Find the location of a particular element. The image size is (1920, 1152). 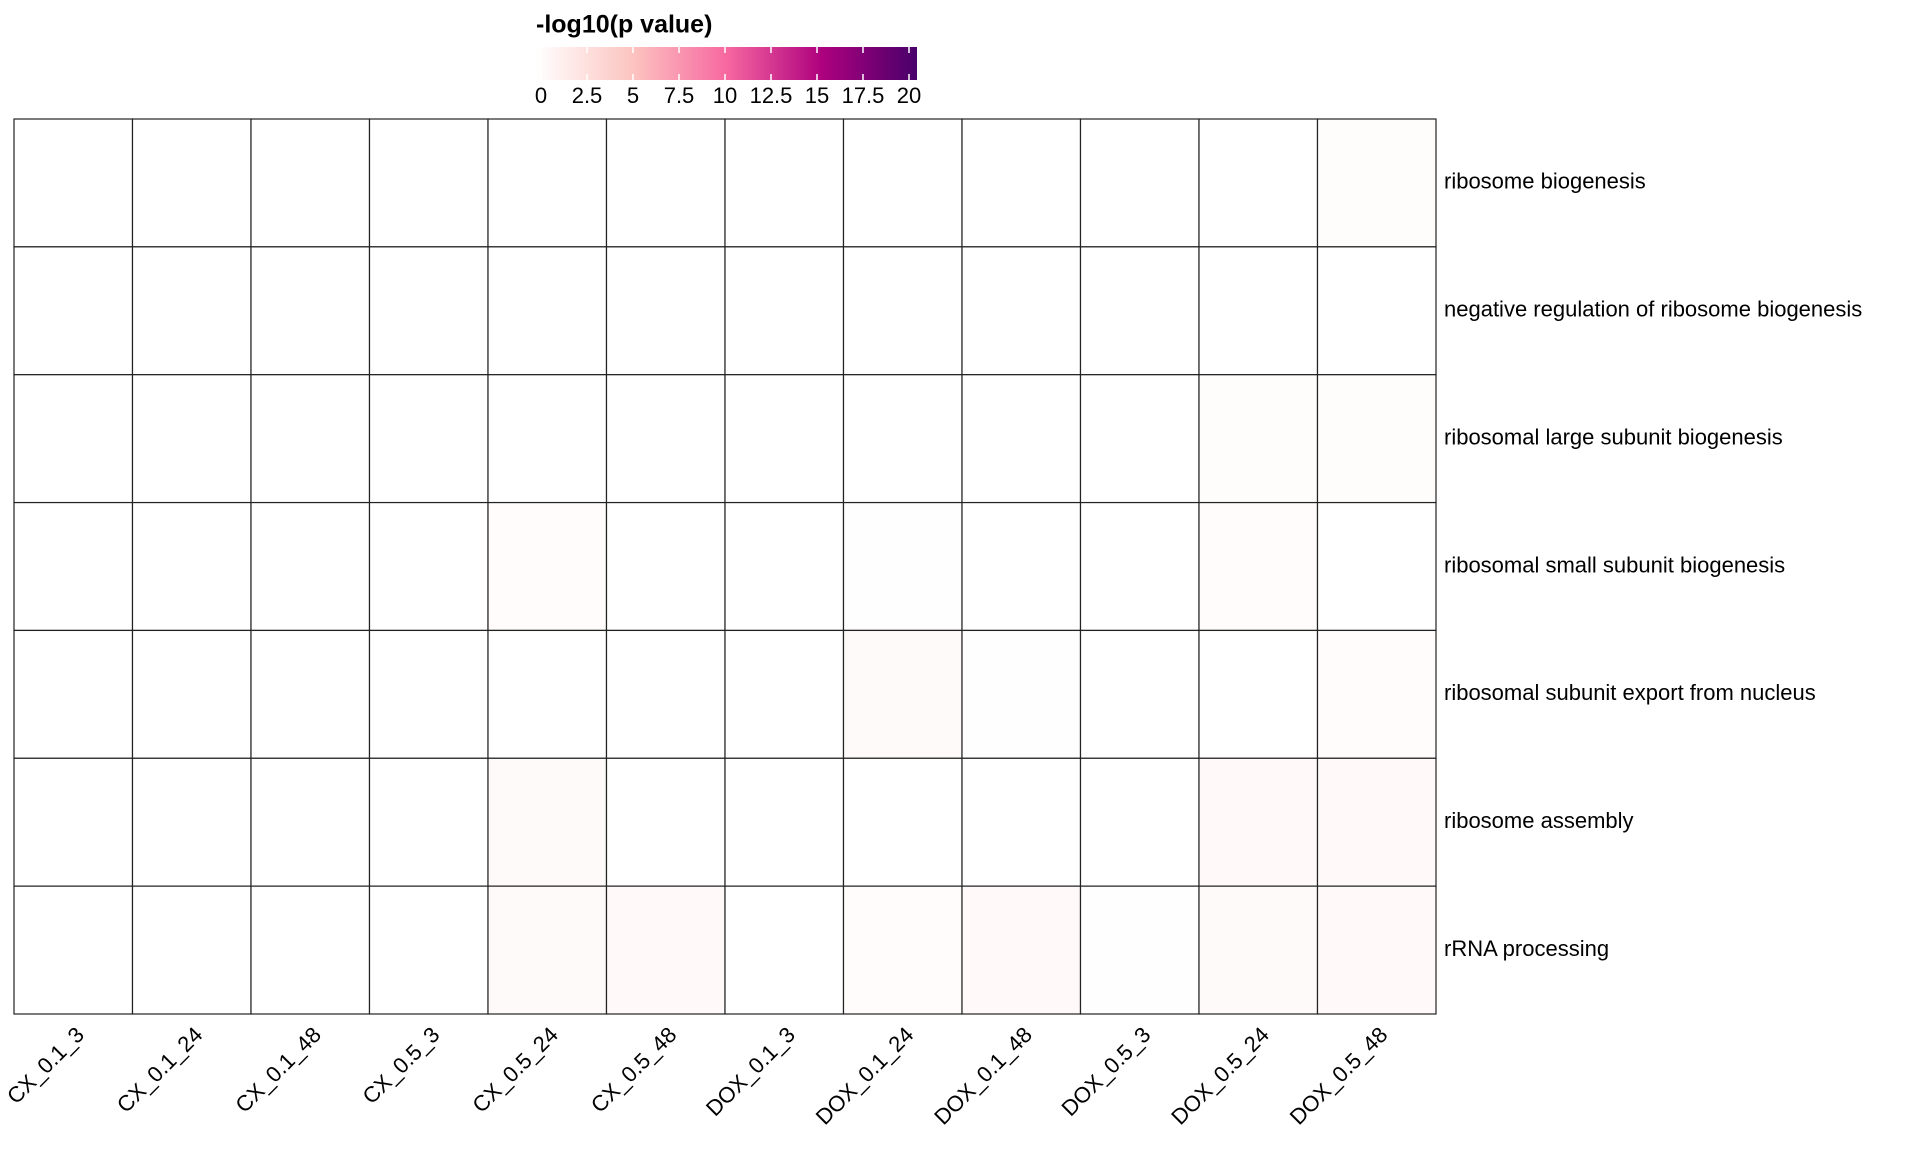

colorbar-tick-label: 0 is located at coordinates (541, 95).